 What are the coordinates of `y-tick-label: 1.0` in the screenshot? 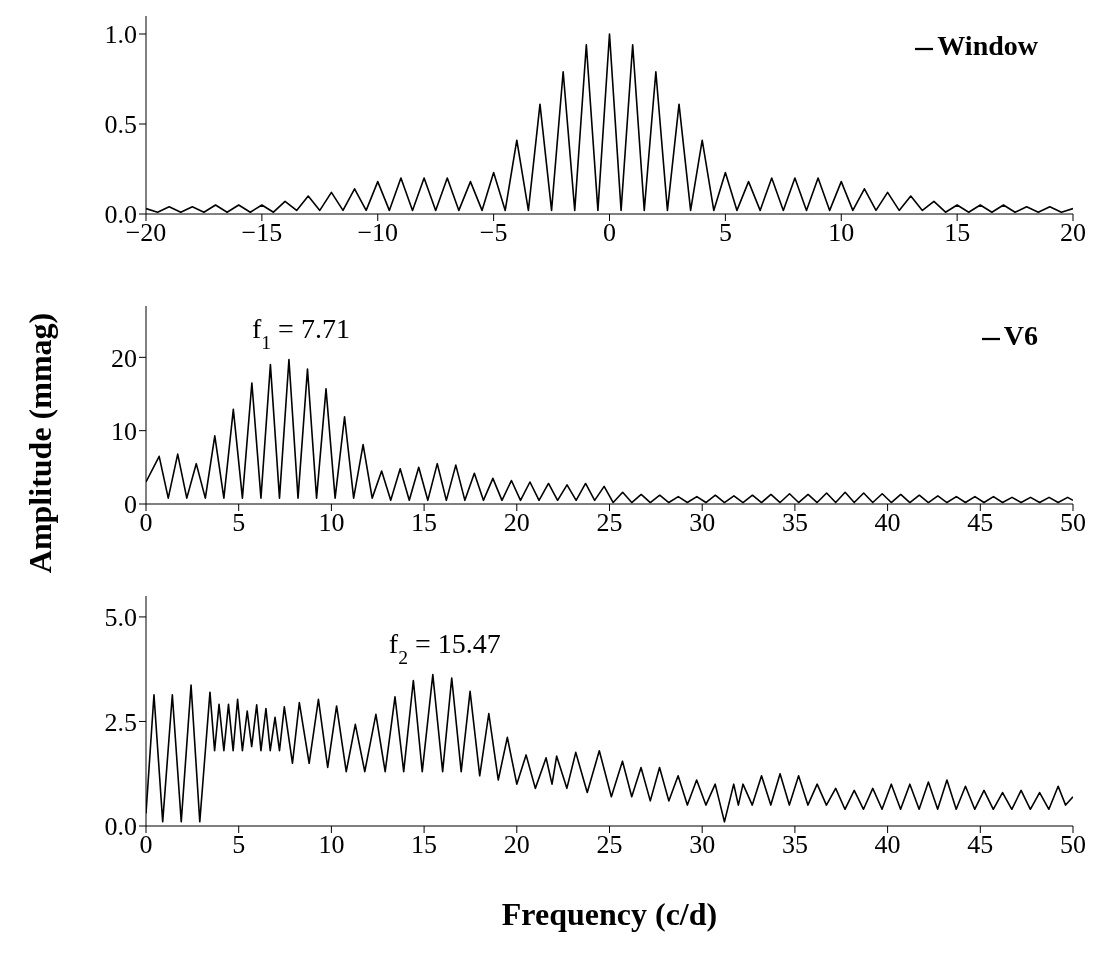 It's located at (120, 35).